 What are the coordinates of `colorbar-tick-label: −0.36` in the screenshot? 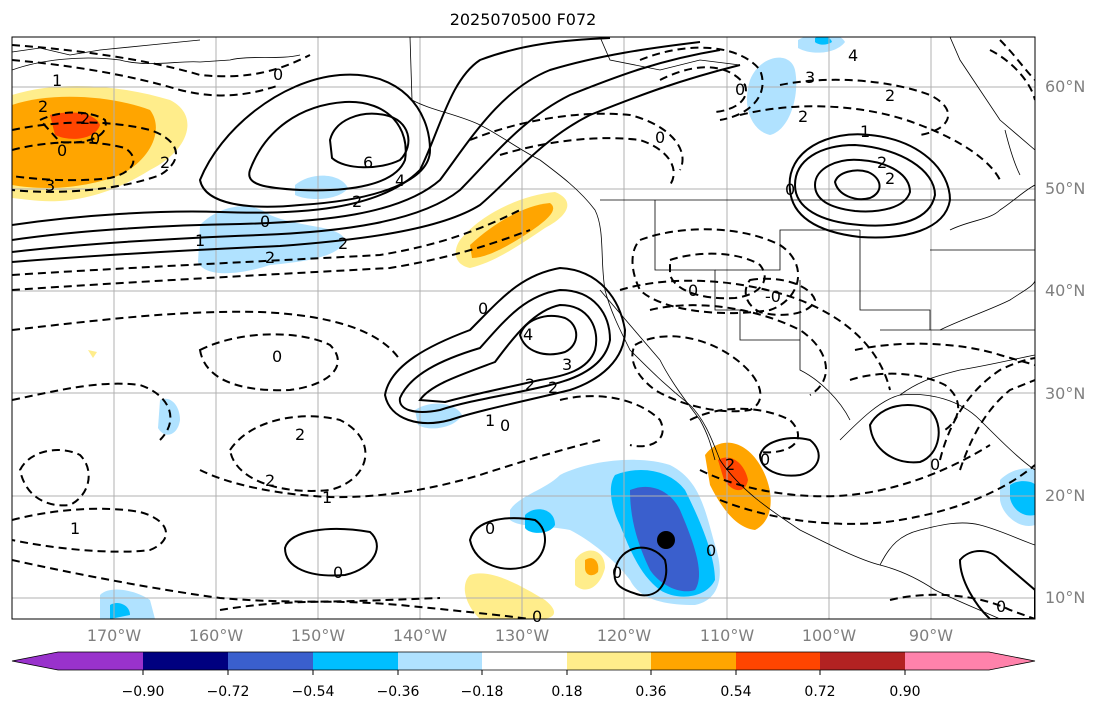 It's located at (398, 692).